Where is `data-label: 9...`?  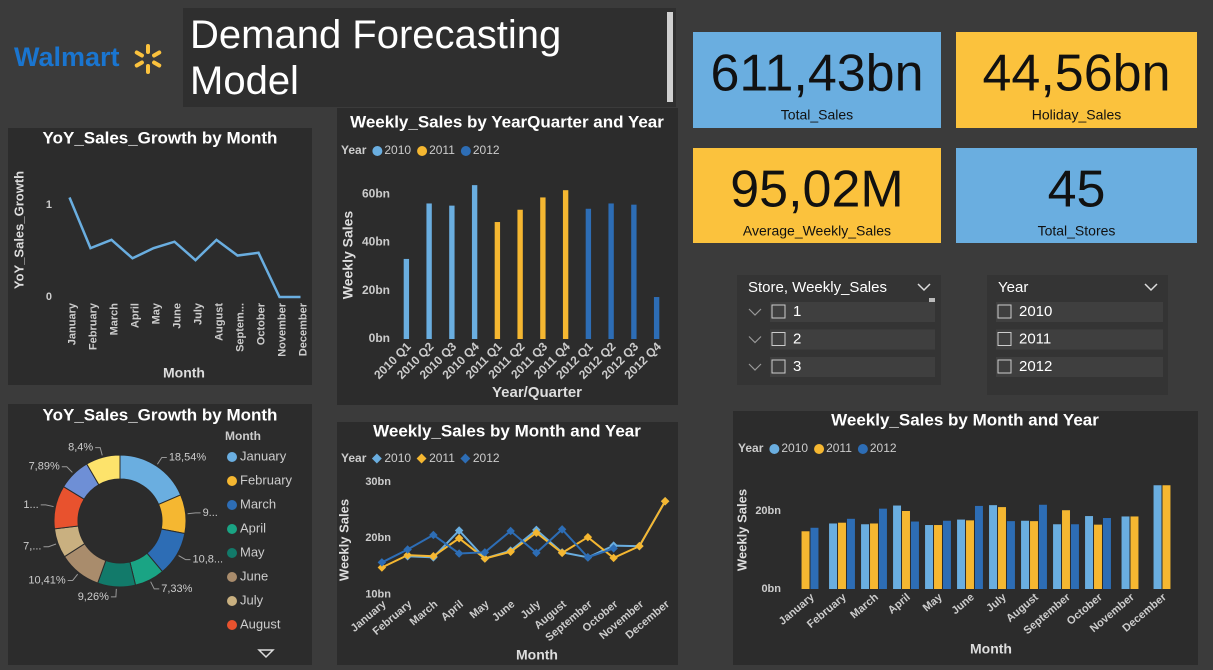 data-label: 9... is located at coordinates (210, 513).